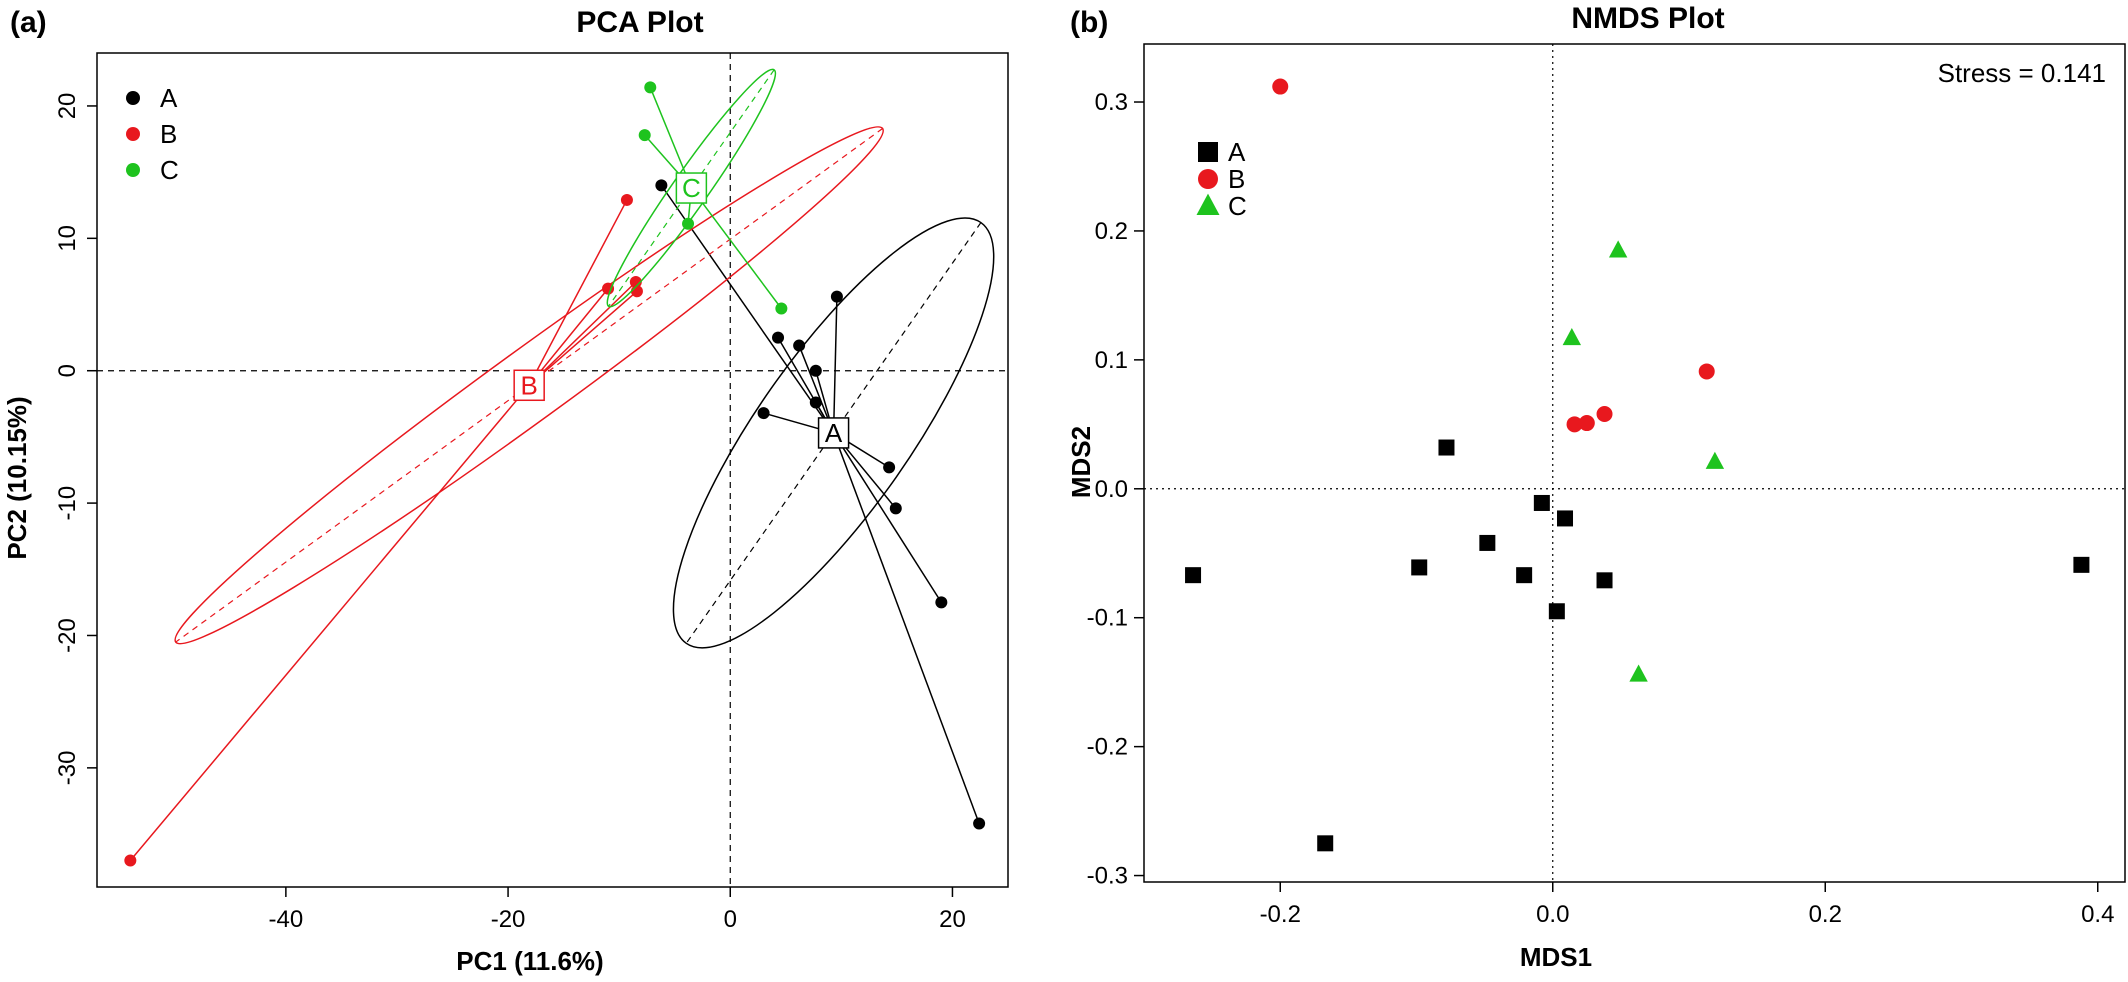 The height and width of the screenshot is (982, 2128). I want to click on pca-legend-label-a: A, so click(169, 98).